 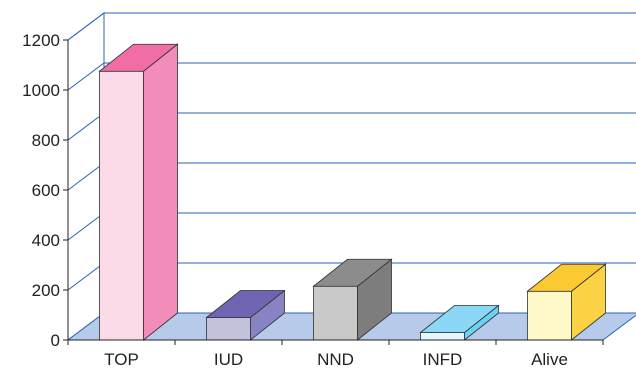 I want to click on bar-iud, so click(x=245, y=315).